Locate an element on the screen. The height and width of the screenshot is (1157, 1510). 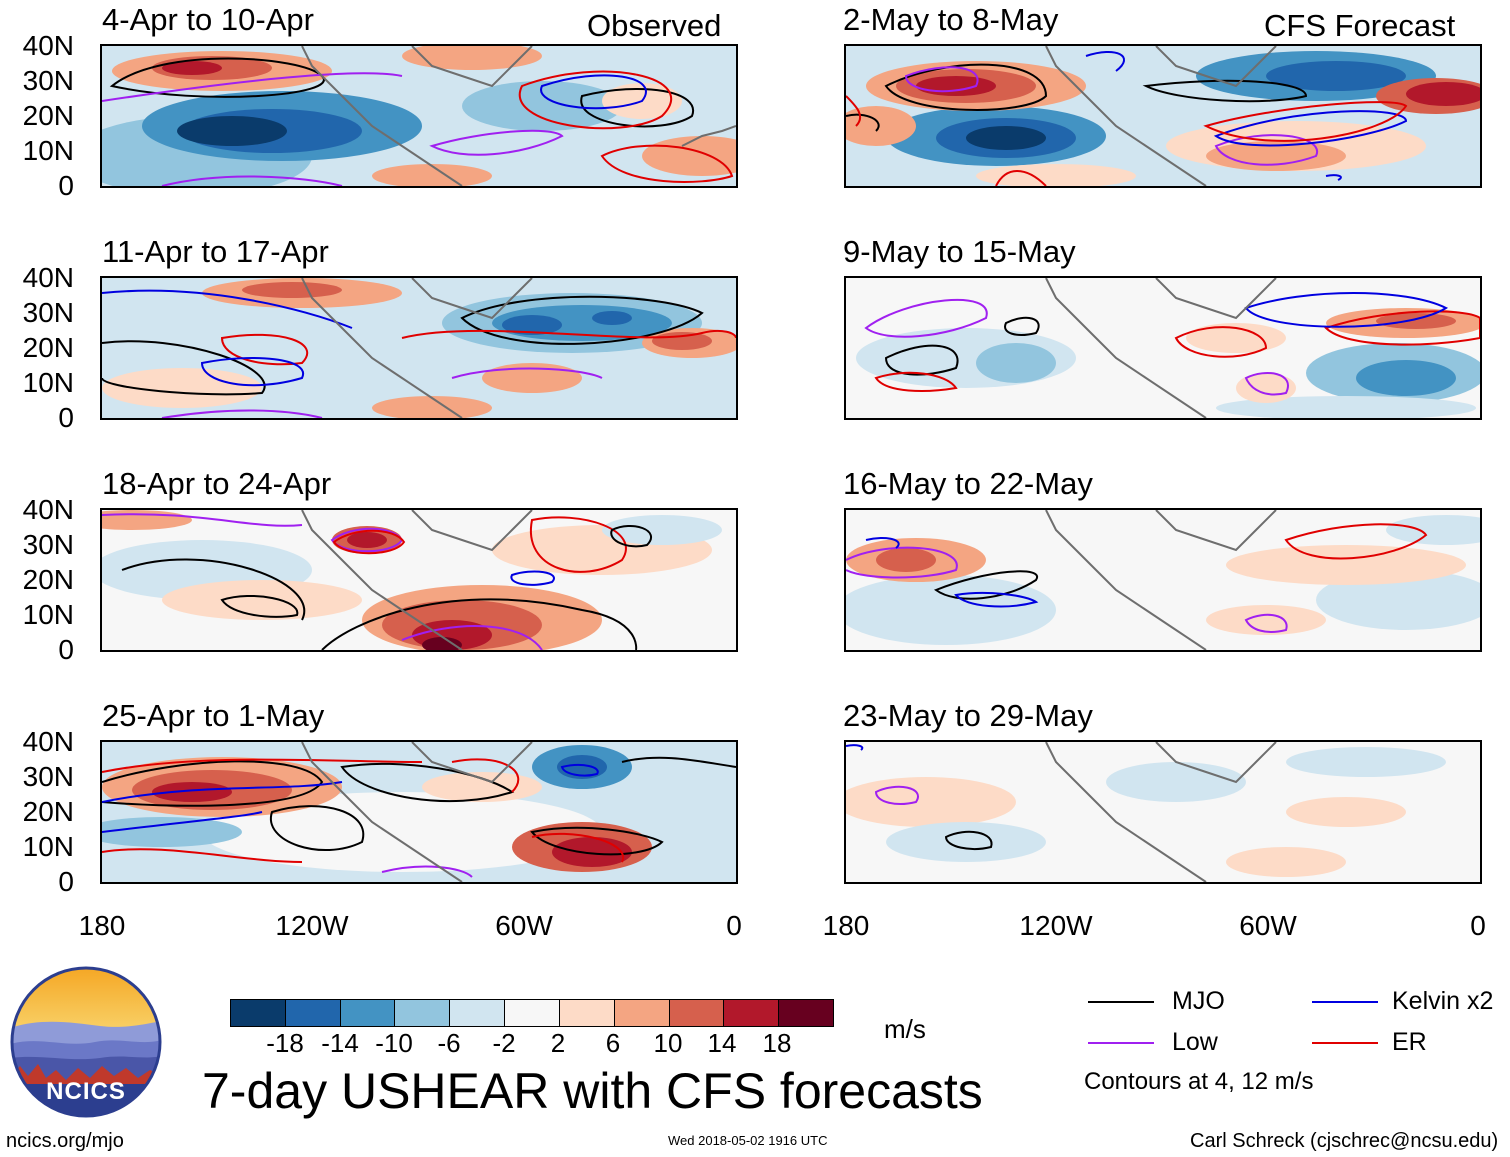
colorbar-tick: 14 is located at coordinates (722, 1043).